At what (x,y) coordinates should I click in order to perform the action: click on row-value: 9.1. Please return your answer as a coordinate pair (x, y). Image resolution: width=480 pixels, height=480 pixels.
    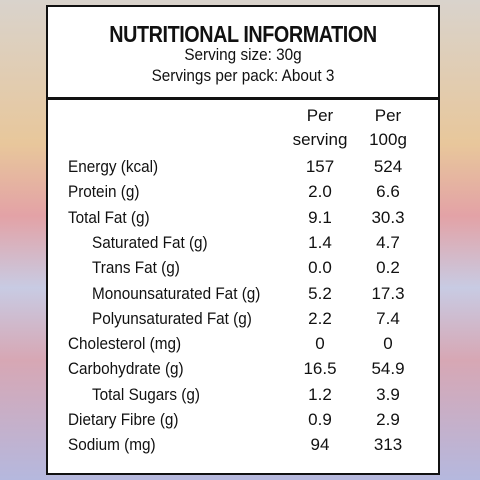
    Looking at the image, I should click on (320, 217).